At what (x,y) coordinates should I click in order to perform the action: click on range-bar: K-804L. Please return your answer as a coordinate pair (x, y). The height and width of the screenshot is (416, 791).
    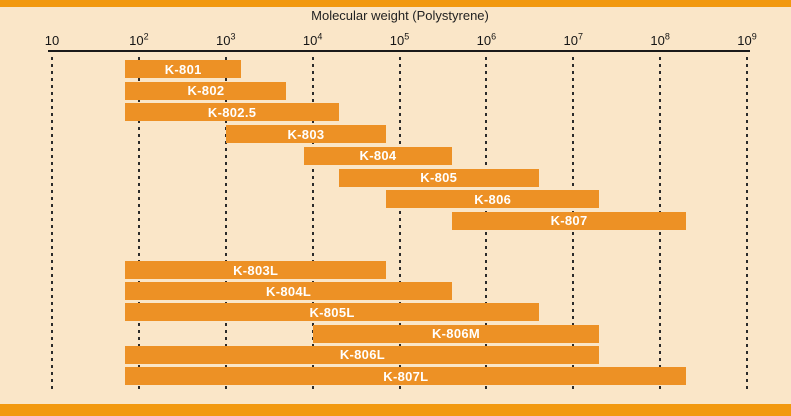
    Looking at the image, I should click on (288, 291).